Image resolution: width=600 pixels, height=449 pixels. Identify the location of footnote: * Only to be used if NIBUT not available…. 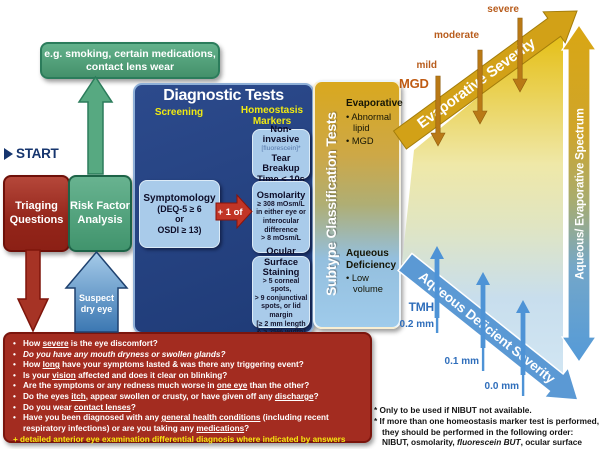
(453, 410).